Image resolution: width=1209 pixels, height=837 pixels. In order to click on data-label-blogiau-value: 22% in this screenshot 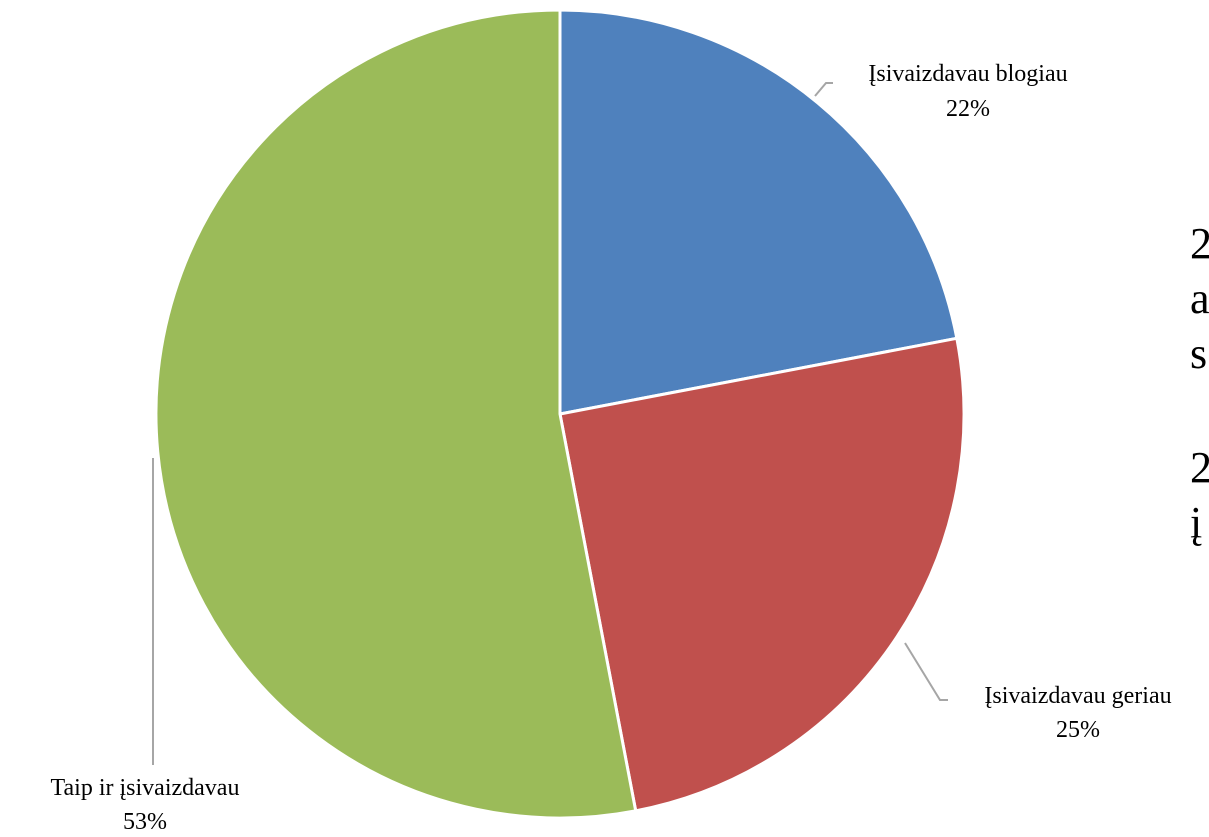, I will do `click(968, 109)`.